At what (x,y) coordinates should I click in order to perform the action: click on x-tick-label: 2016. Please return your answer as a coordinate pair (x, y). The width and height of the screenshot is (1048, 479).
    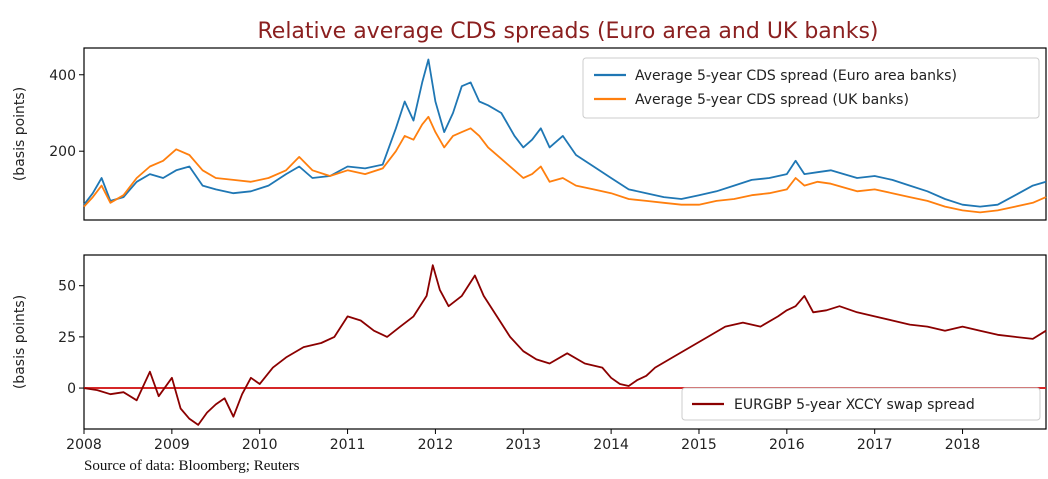
    Looking at the image, I should click on (787, 445).